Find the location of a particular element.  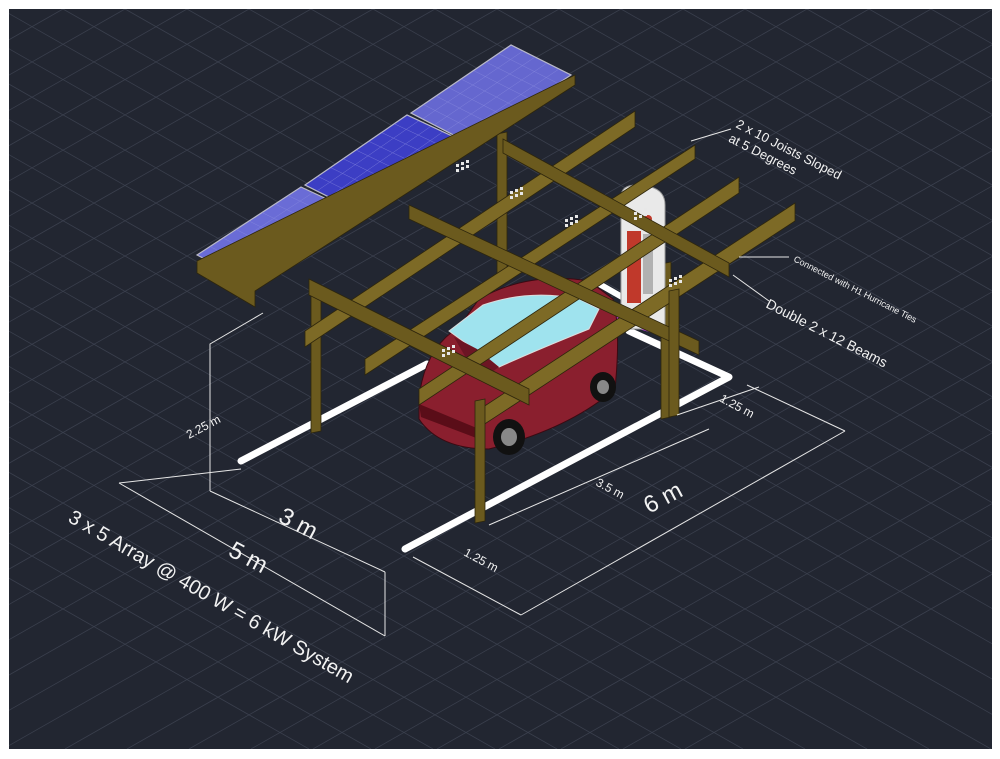

solar-panel-icon is located at coordinates (385, 176).